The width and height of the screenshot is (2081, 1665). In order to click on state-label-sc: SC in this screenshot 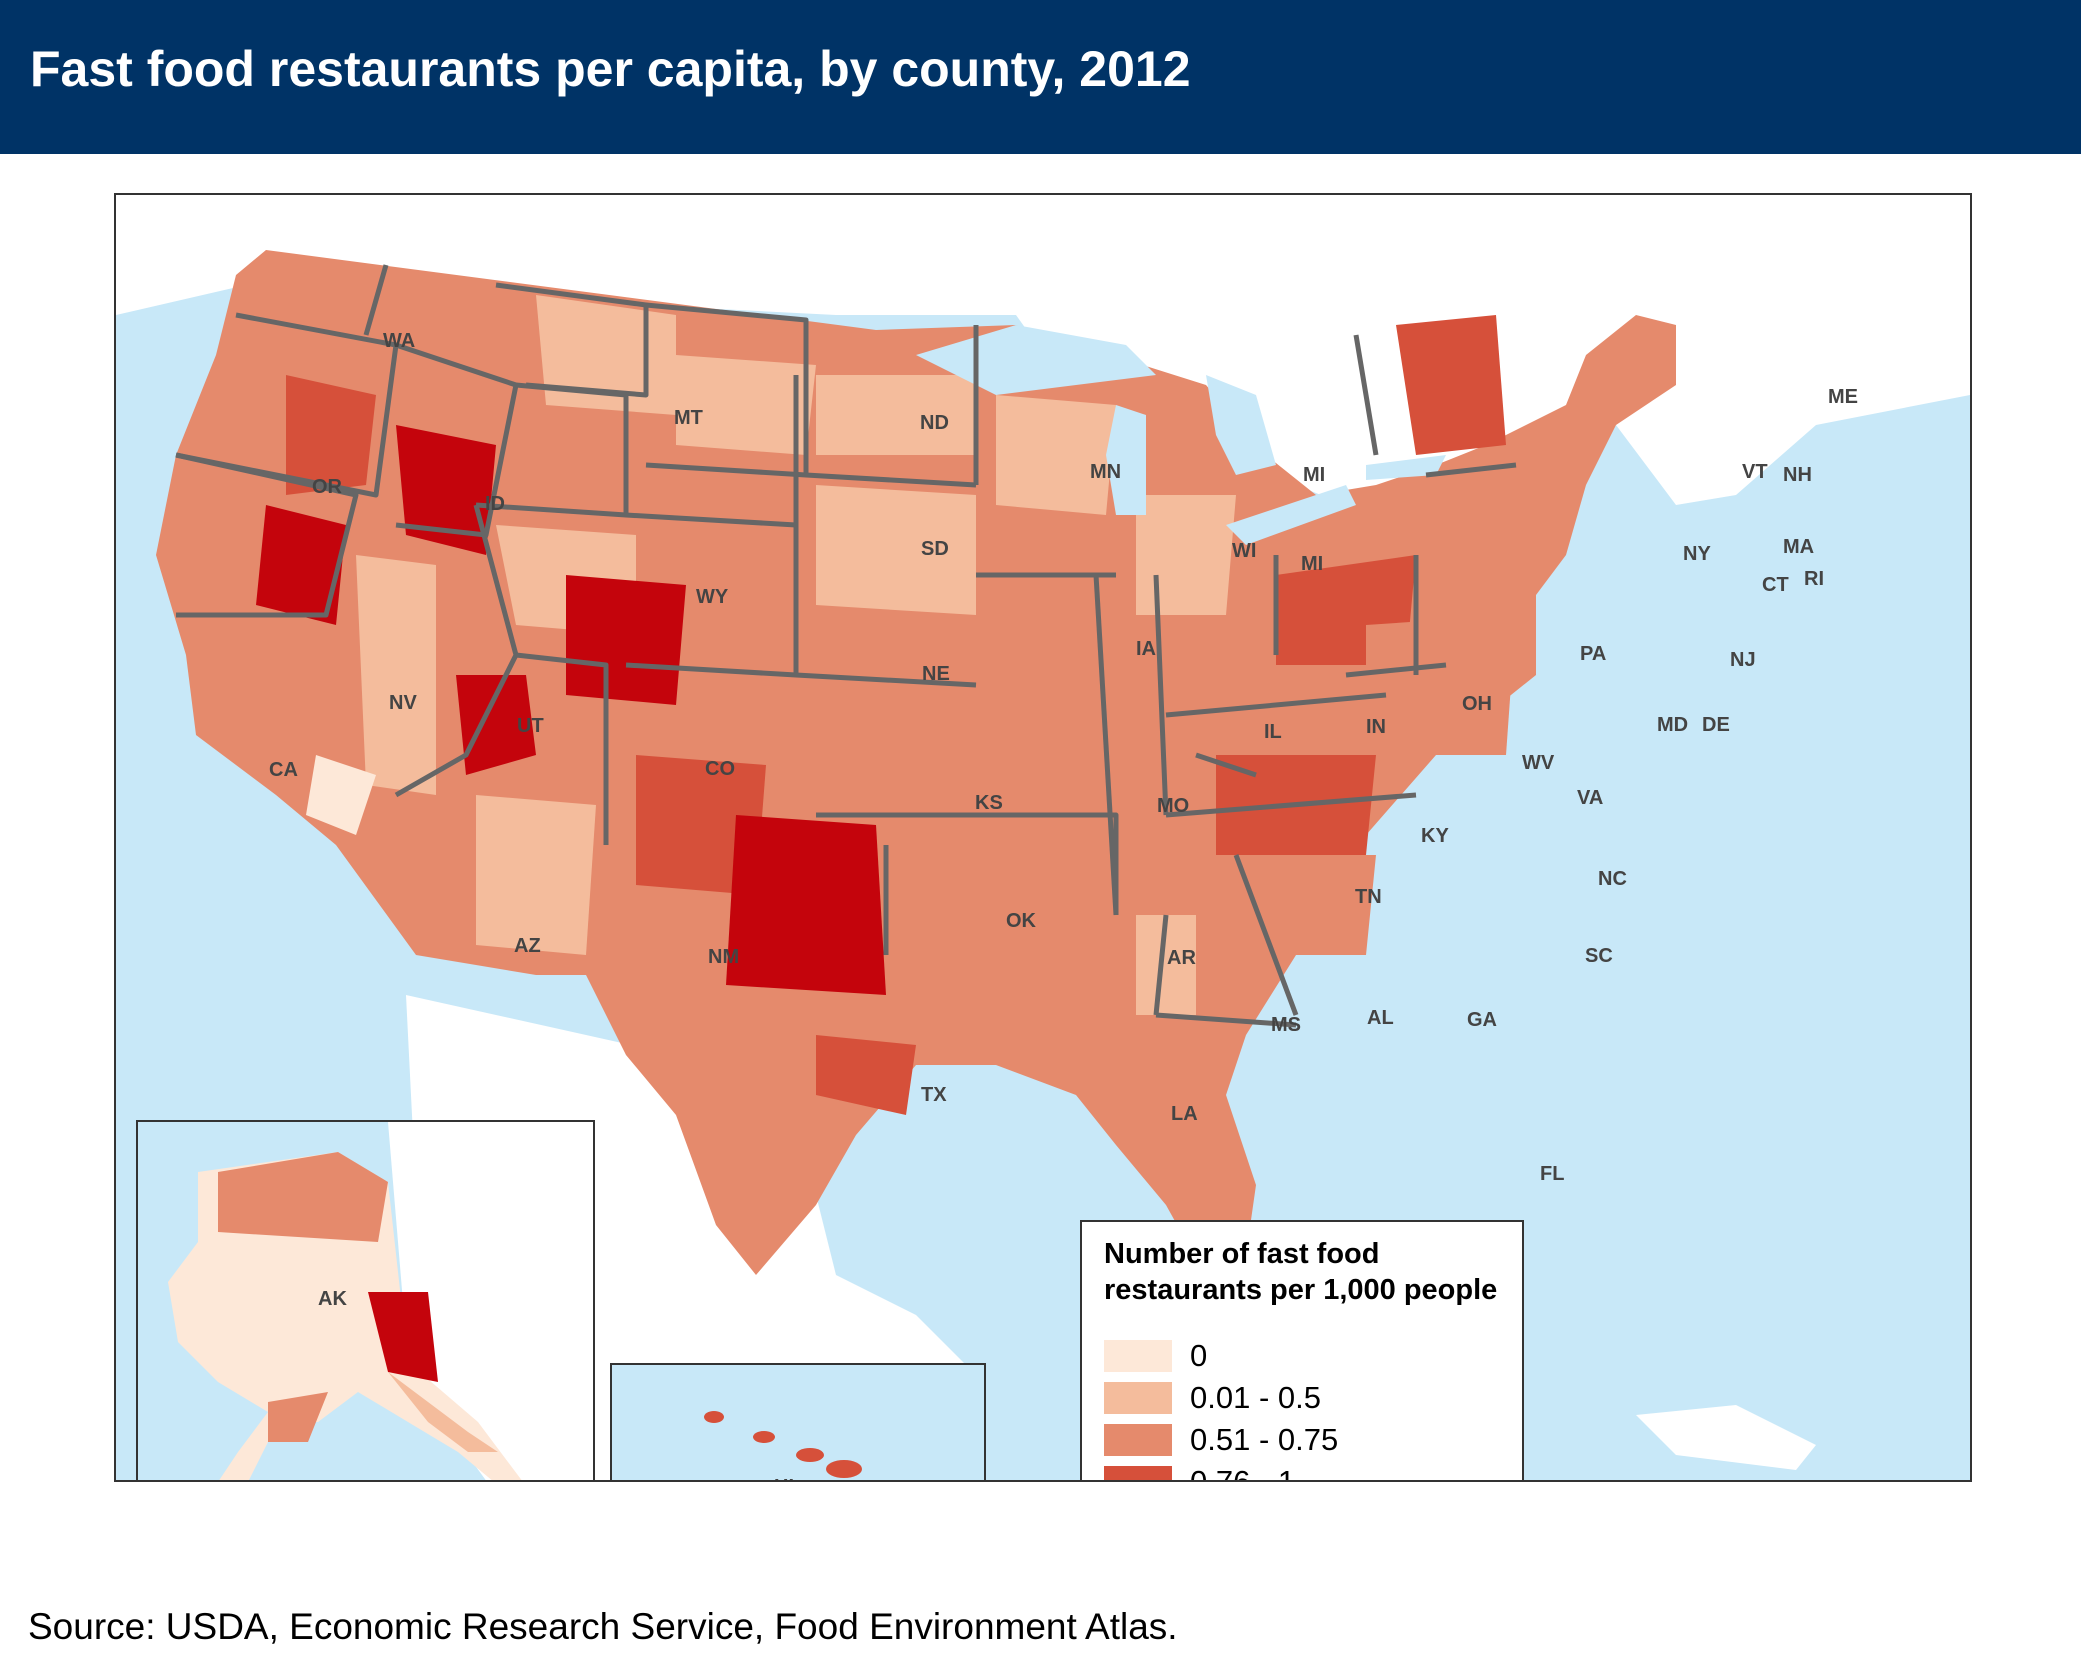, I will do `click(1599, 956)`.